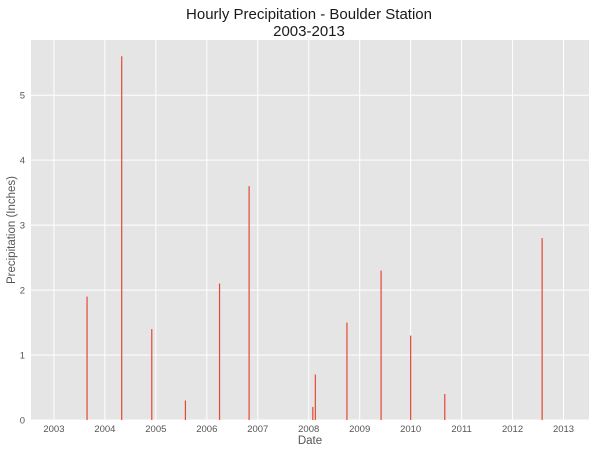  Describe the element at coordinates (359, 429) in the screenshot. I see `x-tick-label: 2009` at that location.